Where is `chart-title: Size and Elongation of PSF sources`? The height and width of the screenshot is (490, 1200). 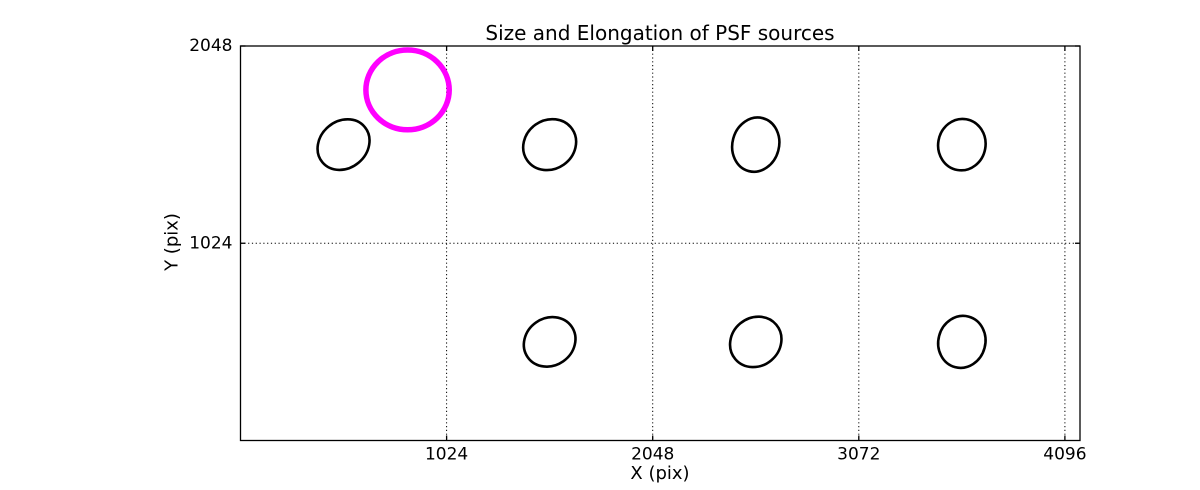 chart-title: Size and Elongation of PSF sources is located at coordinates (660, 33).